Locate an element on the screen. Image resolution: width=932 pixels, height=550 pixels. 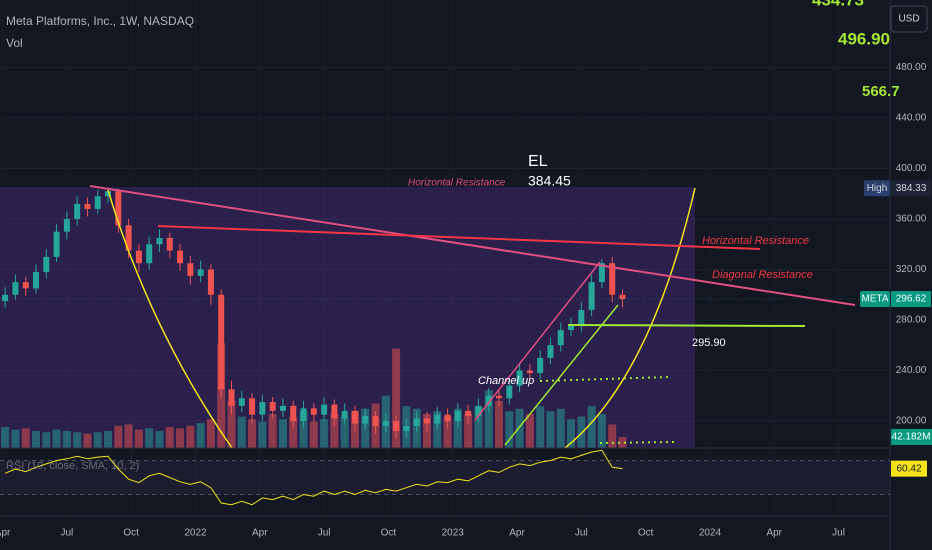
currency-button is located at coordinates (909, 19).